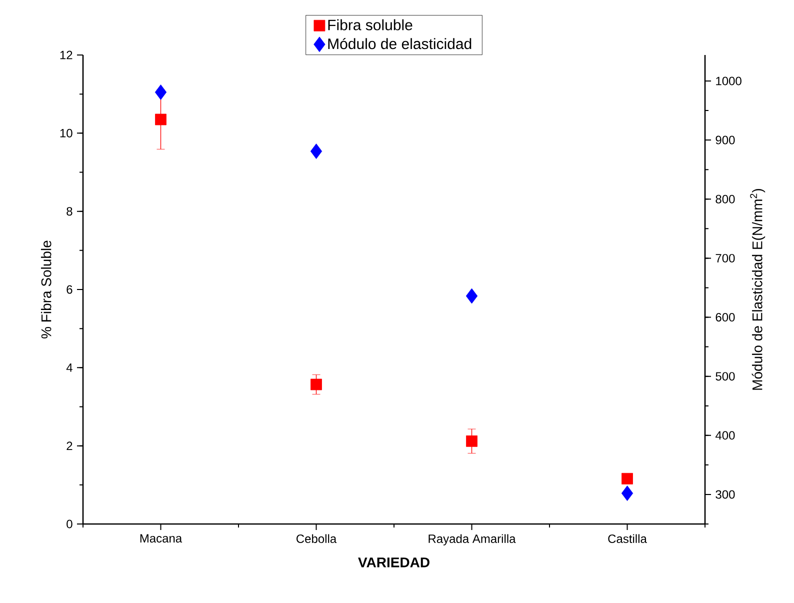 This screenshot has width=794, height=603. Describe the element at coordinates (69, 289) in the screenshot. I see `y-tick-label: 6` at that location.